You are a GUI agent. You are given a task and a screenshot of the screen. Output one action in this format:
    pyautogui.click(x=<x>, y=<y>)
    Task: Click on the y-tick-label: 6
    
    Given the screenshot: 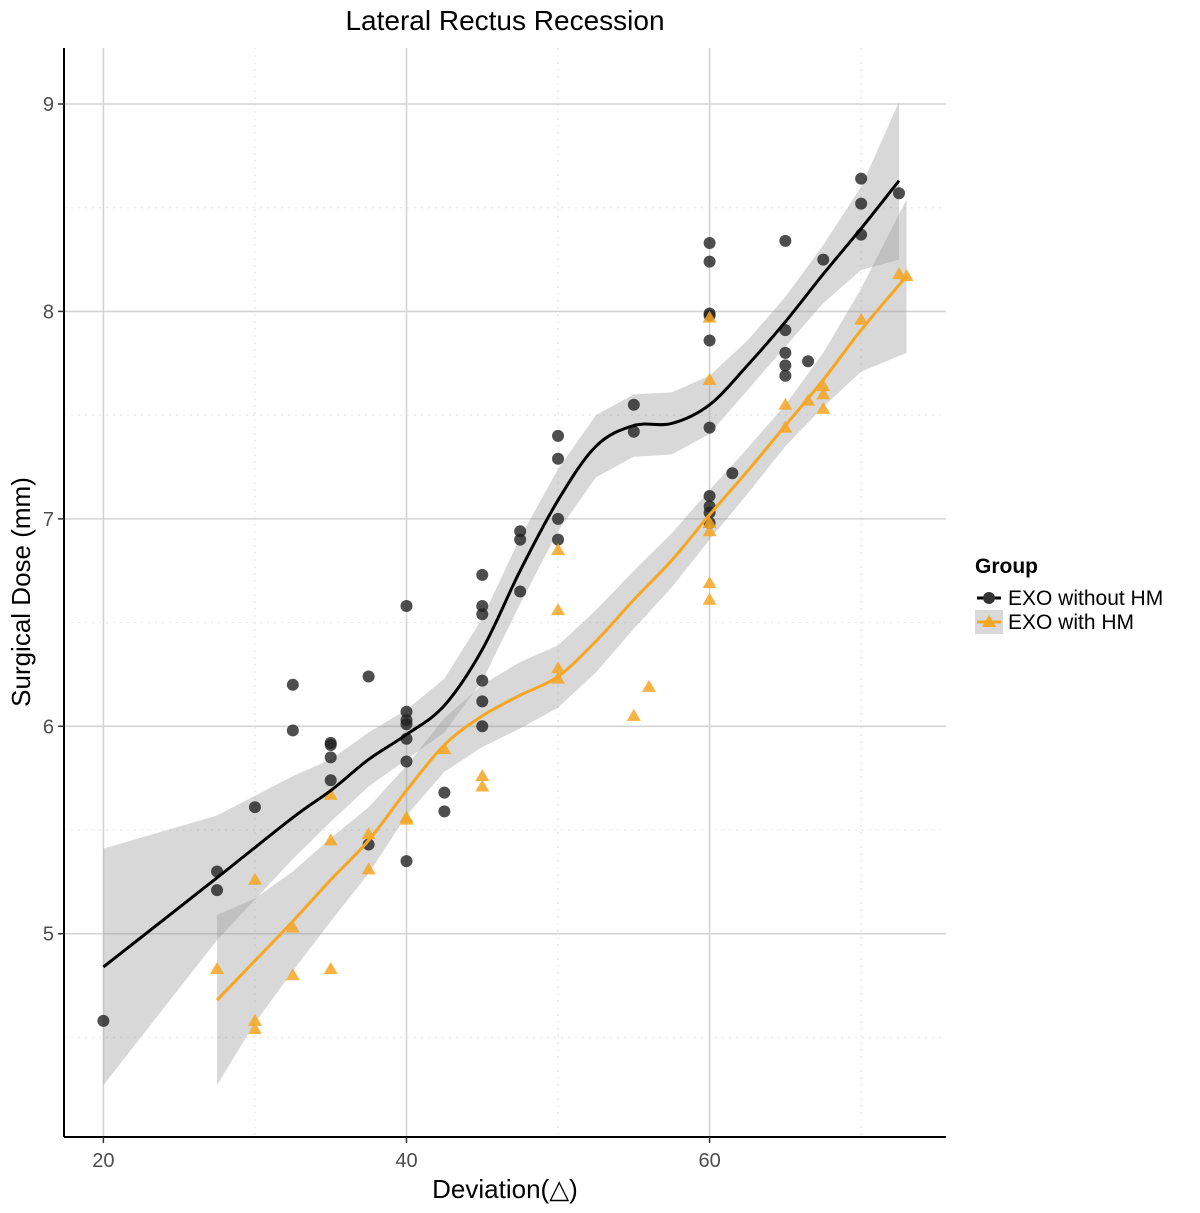 What is the action you would take?
    pyautogui.click(x=48, y=727)
    